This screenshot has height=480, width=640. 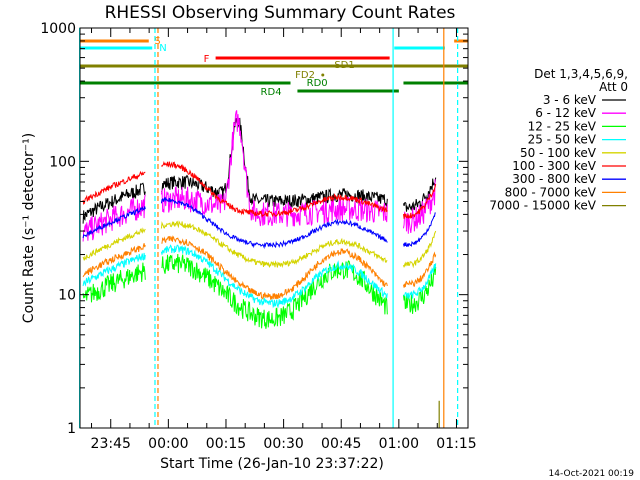 I want to click on y-tick-label: 1, so click(x=71, y=429).